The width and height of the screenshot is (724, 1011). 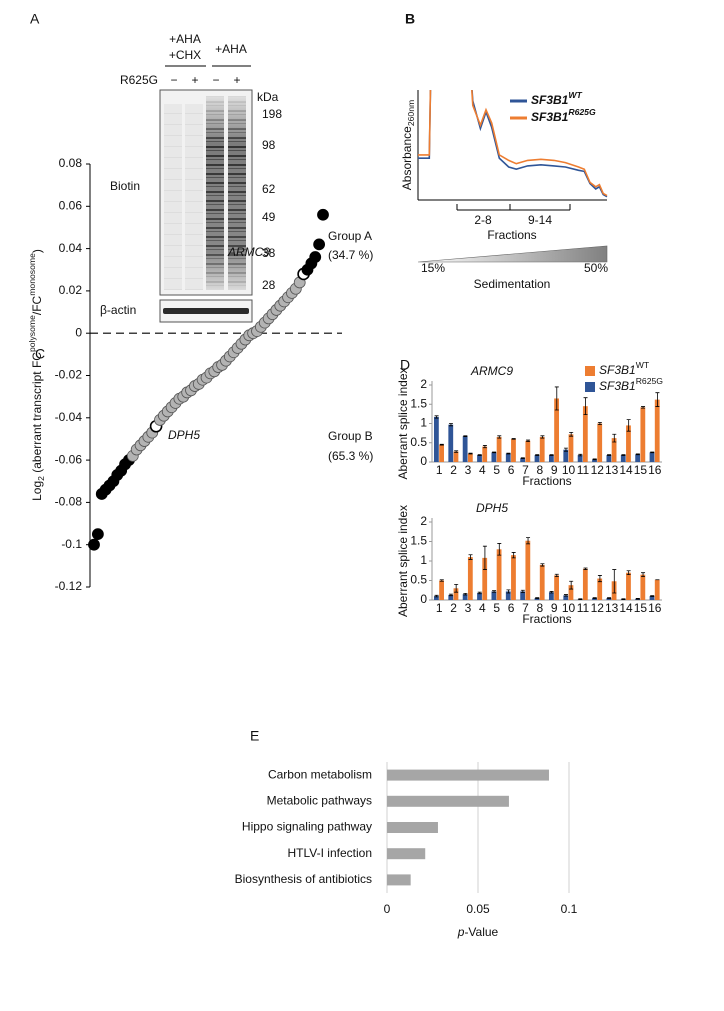 I want to click on y-axis-label-part: ), so click(x=37, y=251).